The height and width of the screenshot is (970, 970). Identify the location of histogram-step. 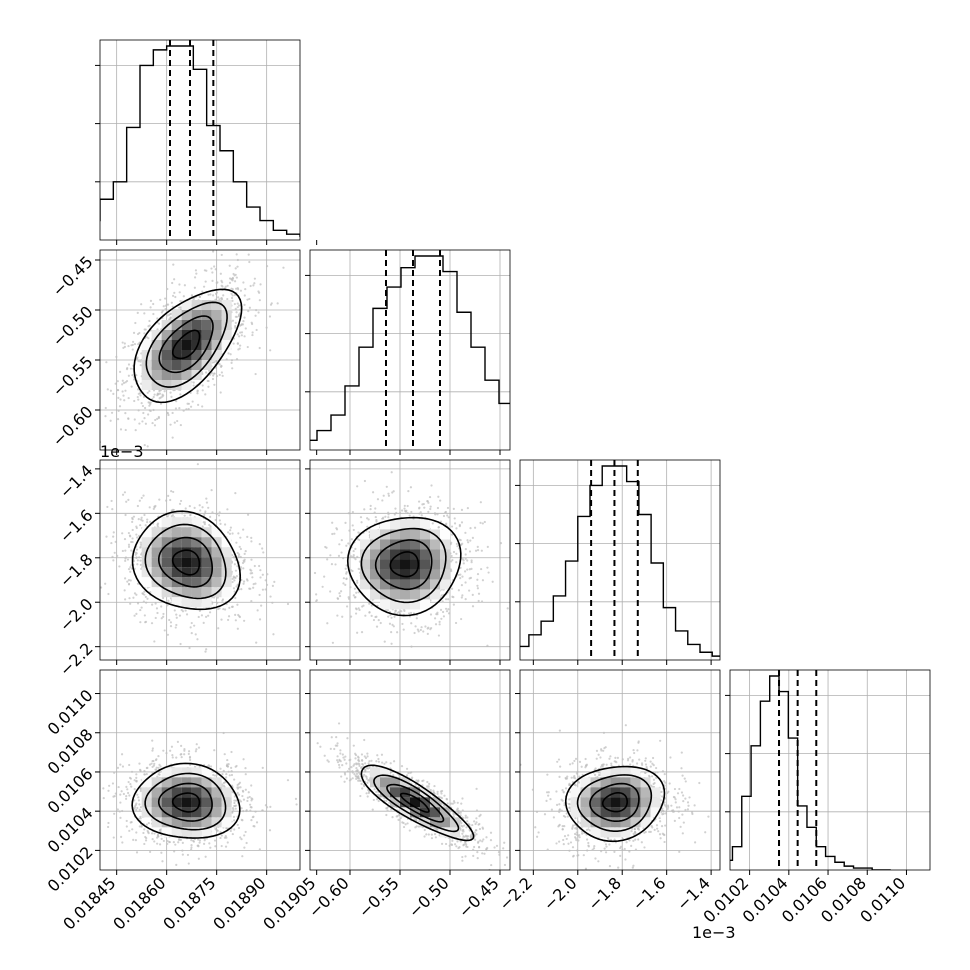
(200, 141).